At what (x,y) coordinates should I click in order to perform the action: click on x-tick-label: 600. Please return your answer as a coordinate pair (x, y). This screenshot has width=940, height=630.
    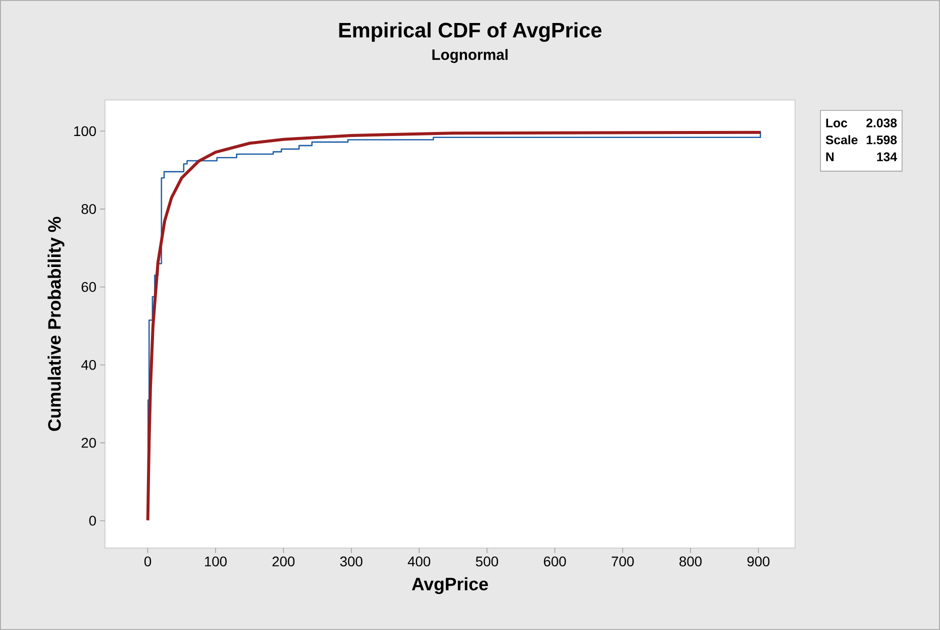
    Looking at the image, I should click on (555, 561).